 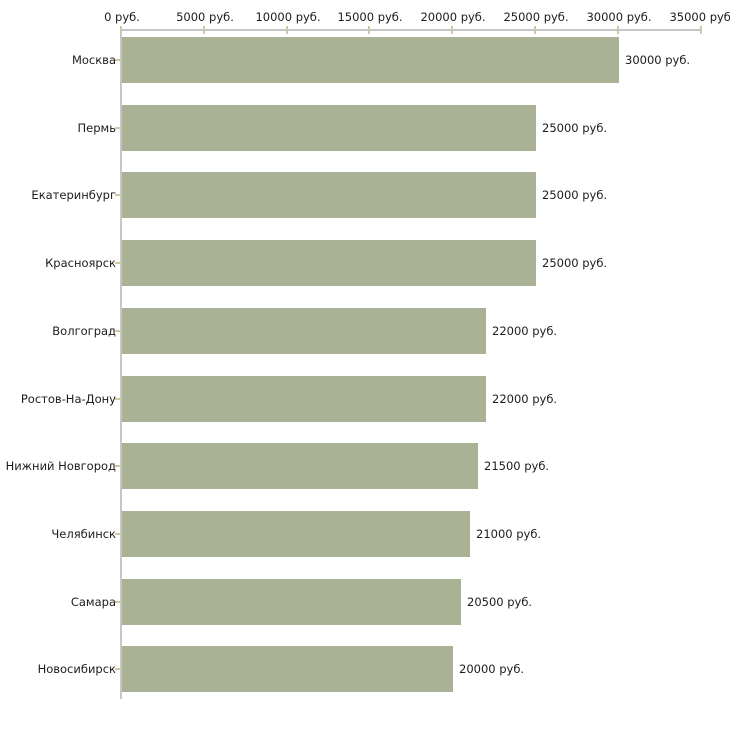 What do you see at coordinates (658, 60) in the screenshot?
I see `value-label: 30000 руб.` at bounding box center [658, 60].